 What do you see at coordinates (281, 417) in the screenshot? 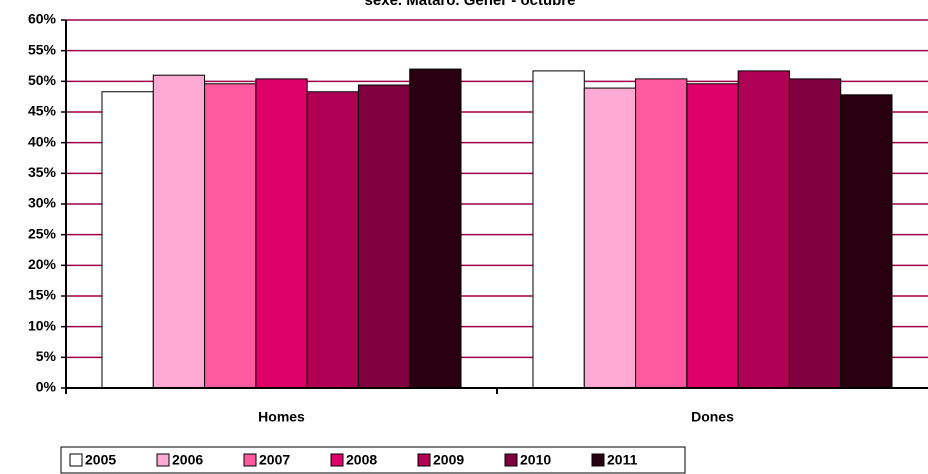
I see `x-tick-label: Homes` at bounding box center [281, 417].